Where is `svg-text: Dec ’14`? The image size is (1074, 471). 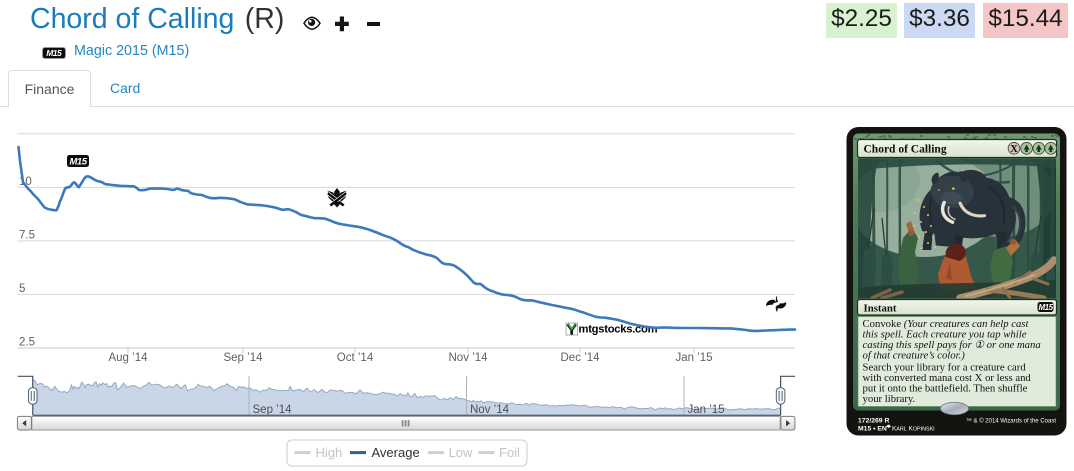 svg-text: Dec ’14 is located at coordinates (581, 358).